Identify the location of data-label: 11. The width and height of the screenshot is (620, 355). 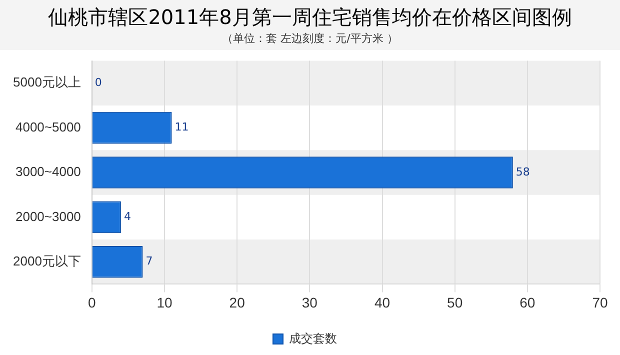
(181, 127).